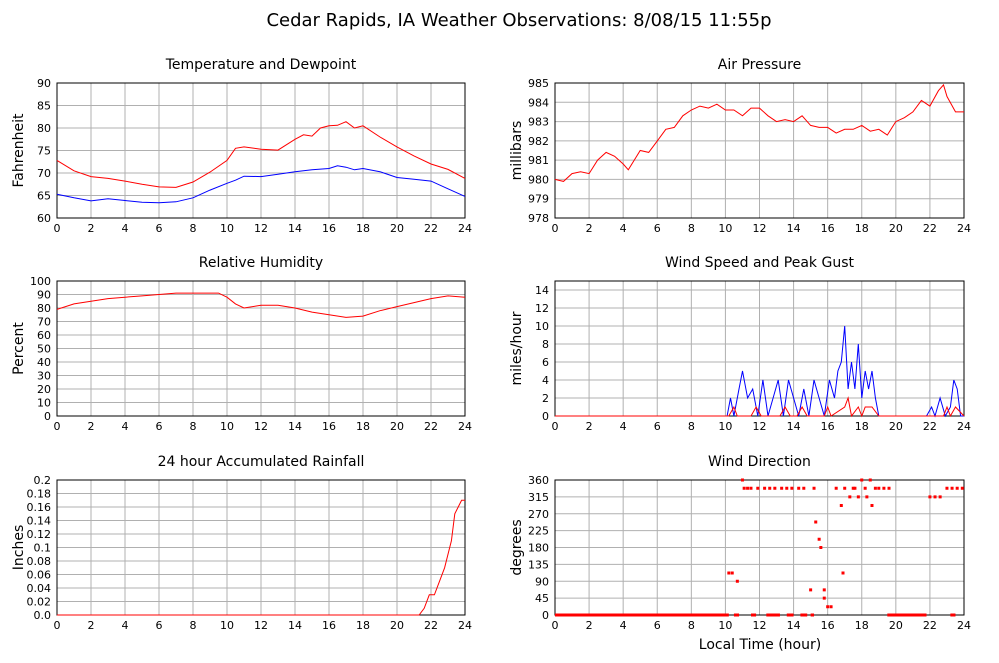 Image resolution: width=999 pixels, height=663 pixels. What do you see at coordinates (538, 218) in the screenshot?
I see `y-tick-label: 978` at bounding box center [538, 218].